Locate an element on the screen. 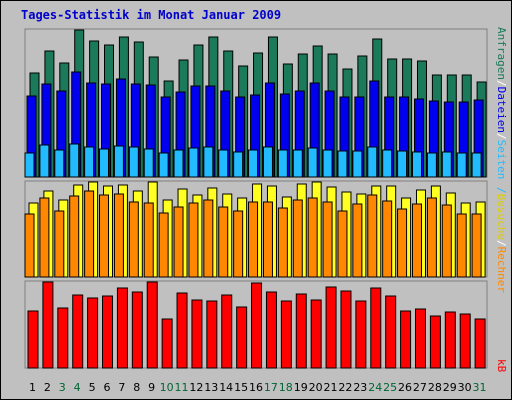 Image resolution: width=512 pixels, height=400 pixels. x-tick-label: 11 is located at coordinates (181, 387).